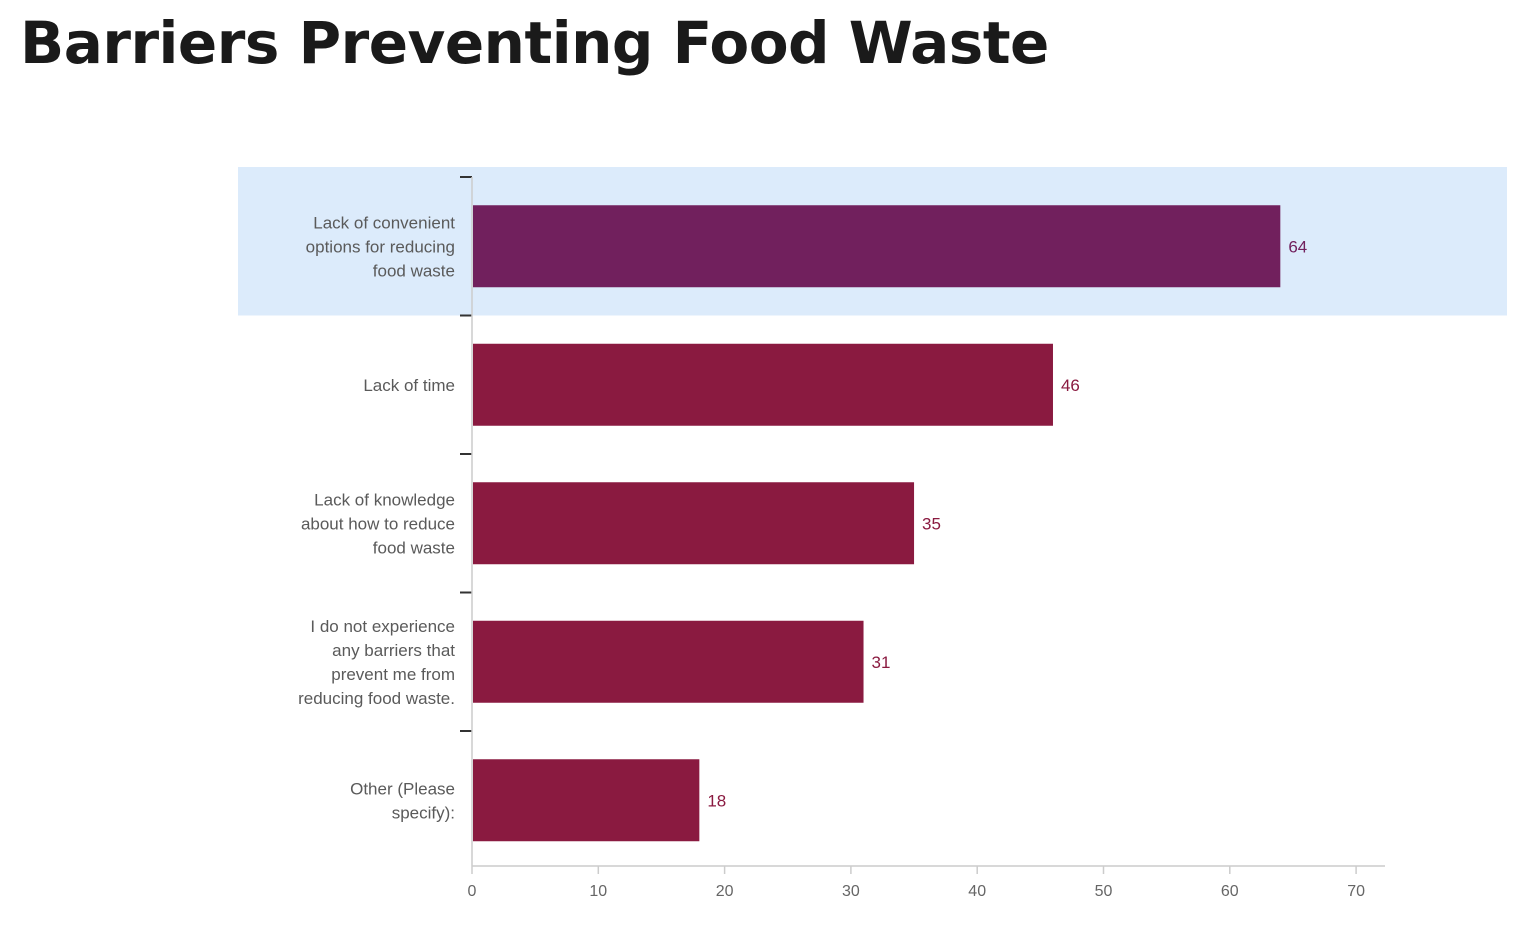 Image resolution: width=1538 pixels, height=928 pixels. I want to click on category-label-line: Lack of convenient, so click(384, 222).